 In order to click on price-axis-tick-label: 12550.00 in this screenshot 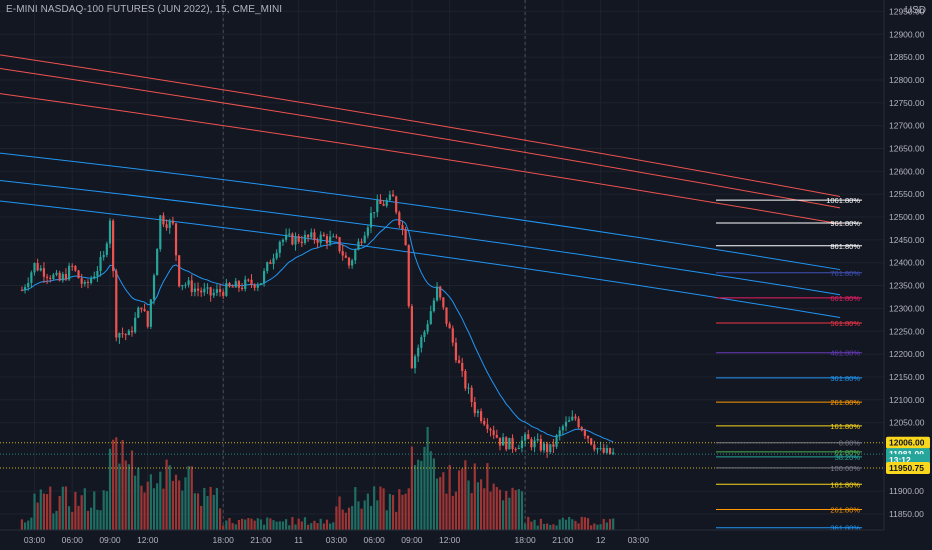, I will do `click(907, 194)`.